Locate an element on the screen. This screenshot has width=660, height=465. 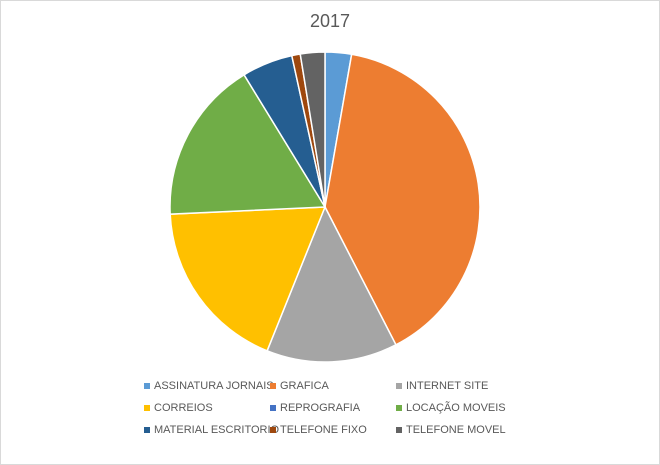
legend-label: GRAFICA is located at coordinates (304, 386).